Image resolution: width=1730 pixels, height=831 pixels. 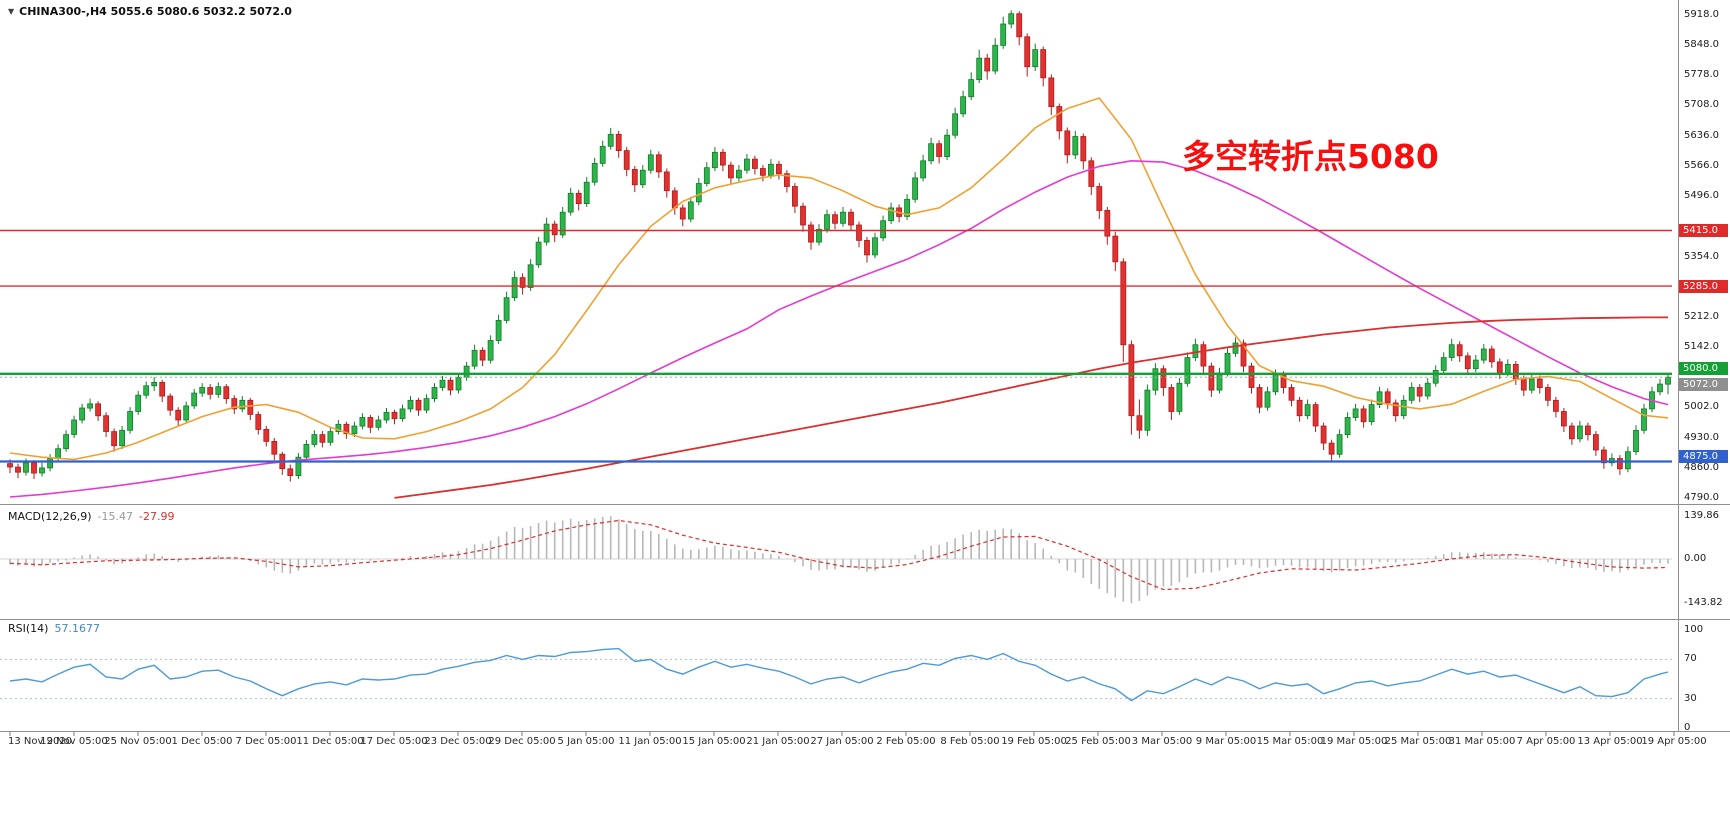 I want to click on macd-signal-line, so click(x=839, y=555).